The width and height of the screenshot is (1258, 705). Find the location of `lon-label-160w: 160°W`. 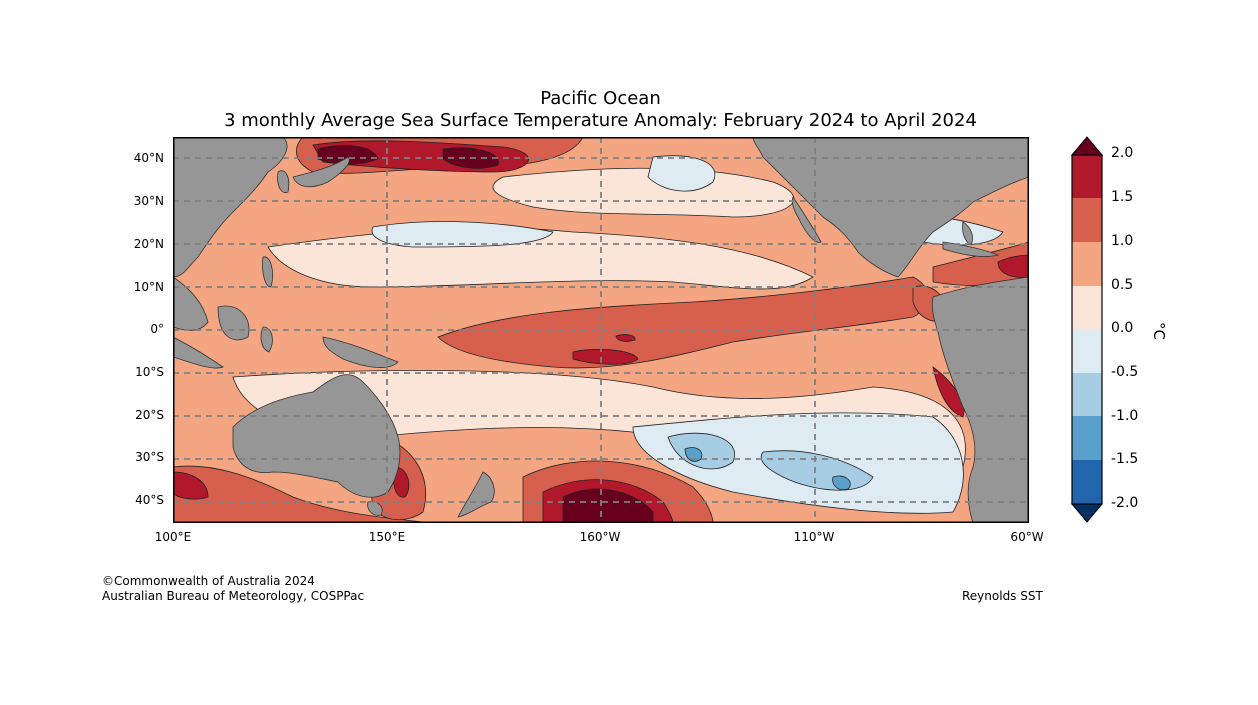

lon-label-160w: 160°W is located at coordinates (600, 537).